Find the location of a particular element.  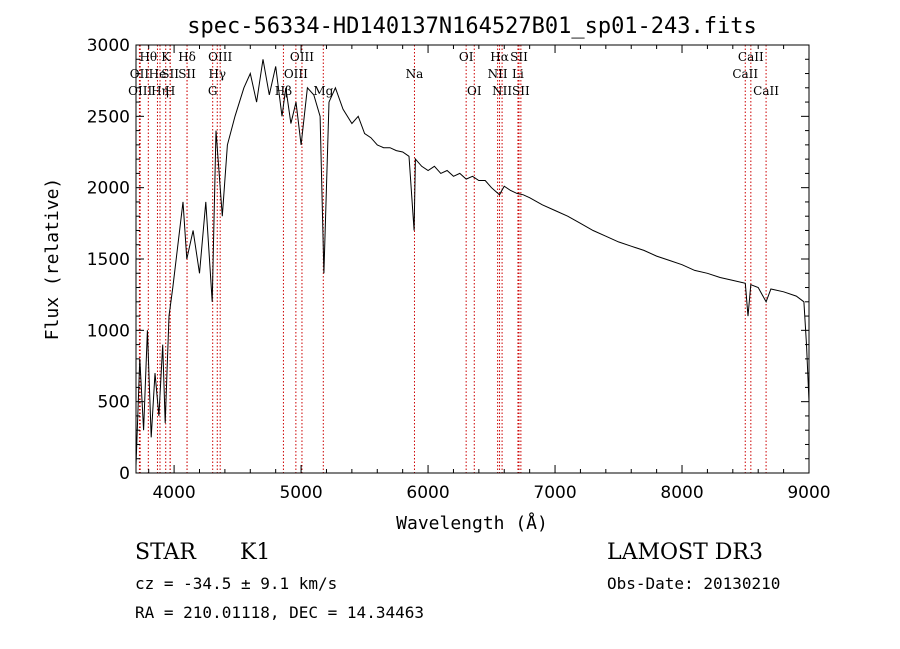

line-label-23: Li is located at coordinates (518, 74).